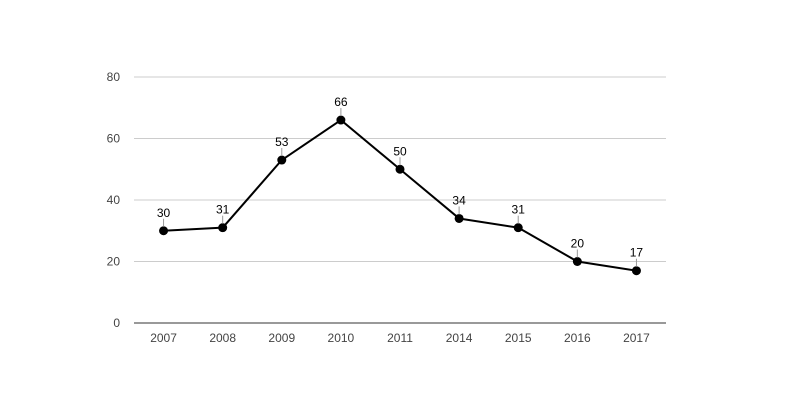 The image size is (800, 405). I want to click on data-point-2010, so click(341, 120).